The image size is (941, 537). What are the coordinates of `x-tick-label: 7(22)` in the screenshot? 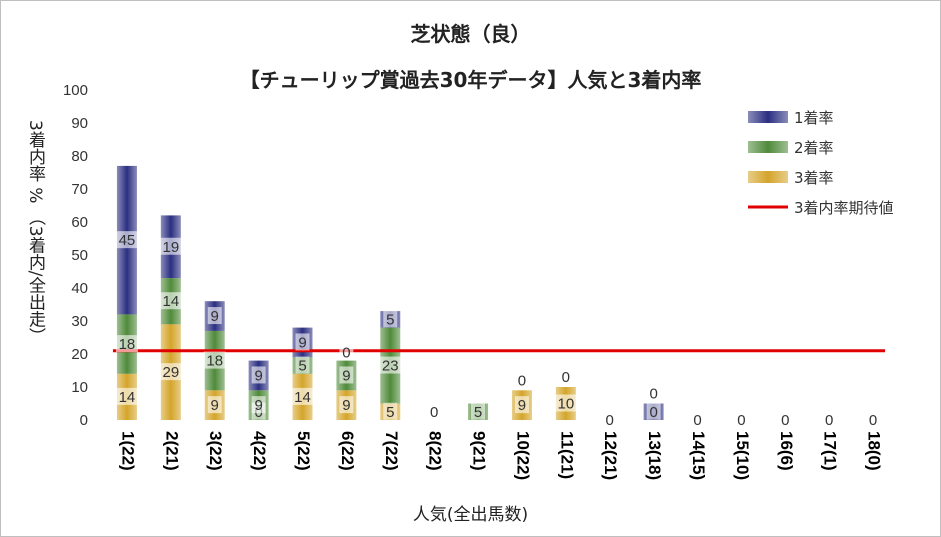 It's located at (391, 451).